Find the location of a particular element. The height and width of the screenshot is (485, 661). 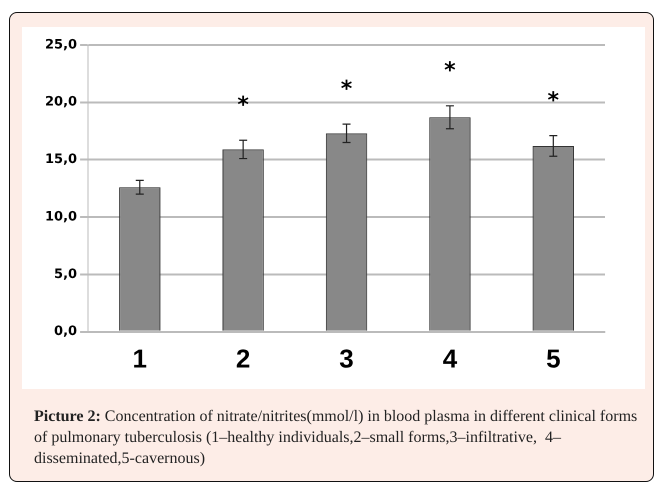

x-tick-label: 1 is located at coordinates (139, 359).